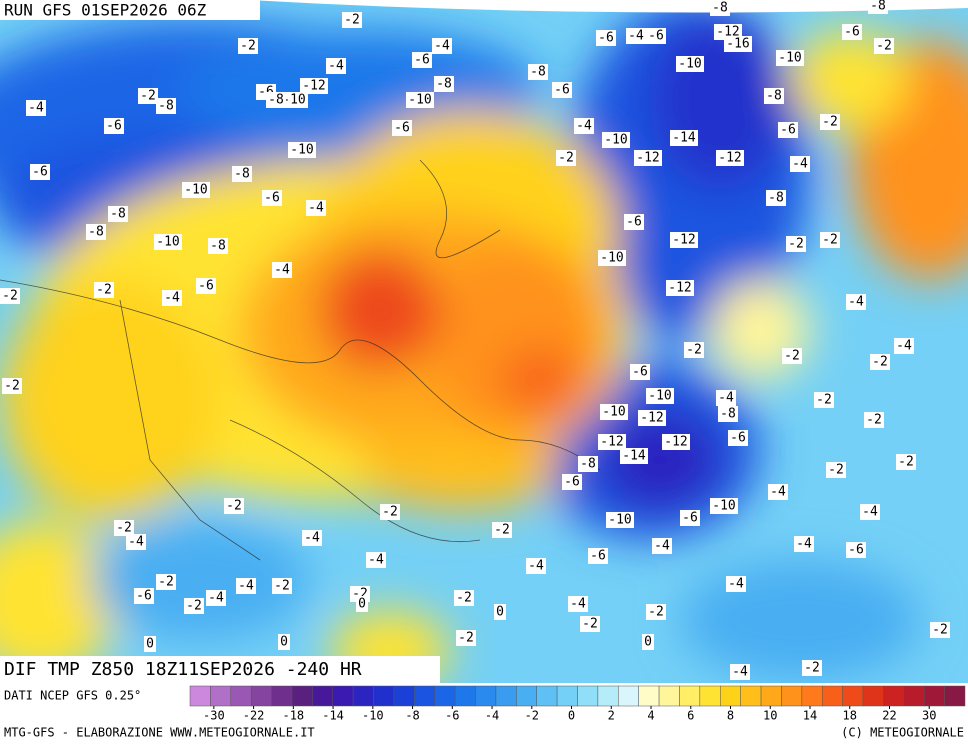  Describe the element at coordinates (902, 733) in the screenshot. I see `footer-right: (C) METEOGIORNALE` at that location.